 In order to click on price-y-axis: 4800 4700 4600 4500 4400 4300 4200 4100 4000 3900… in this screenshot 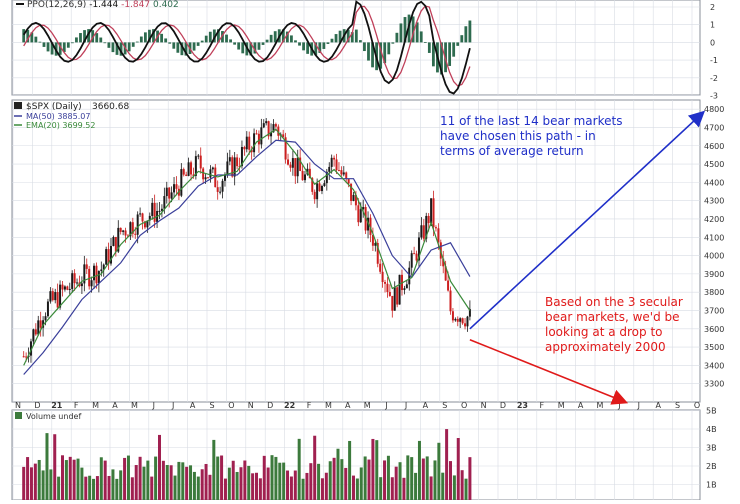, I will do `click(714, 247)`.